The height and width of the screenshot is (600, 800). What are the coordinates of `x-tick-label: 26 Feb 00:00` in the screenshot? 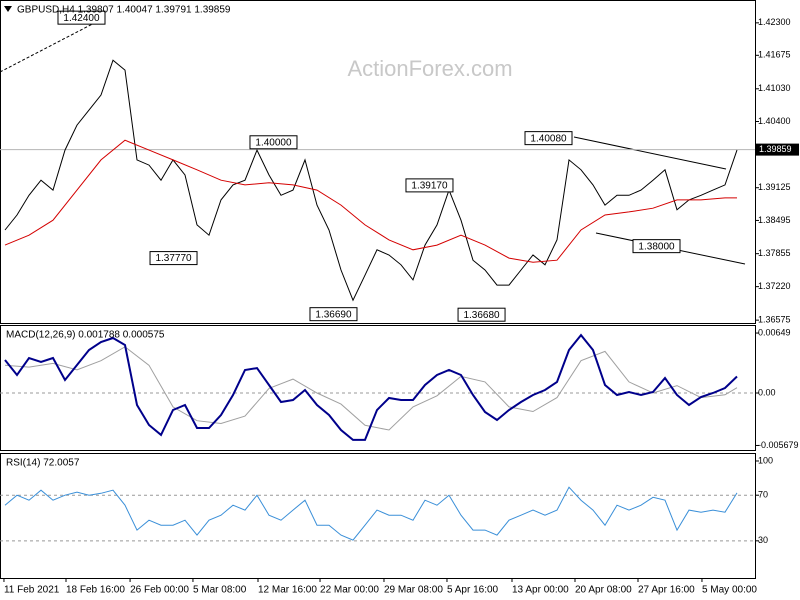 It's located at (159, 590).